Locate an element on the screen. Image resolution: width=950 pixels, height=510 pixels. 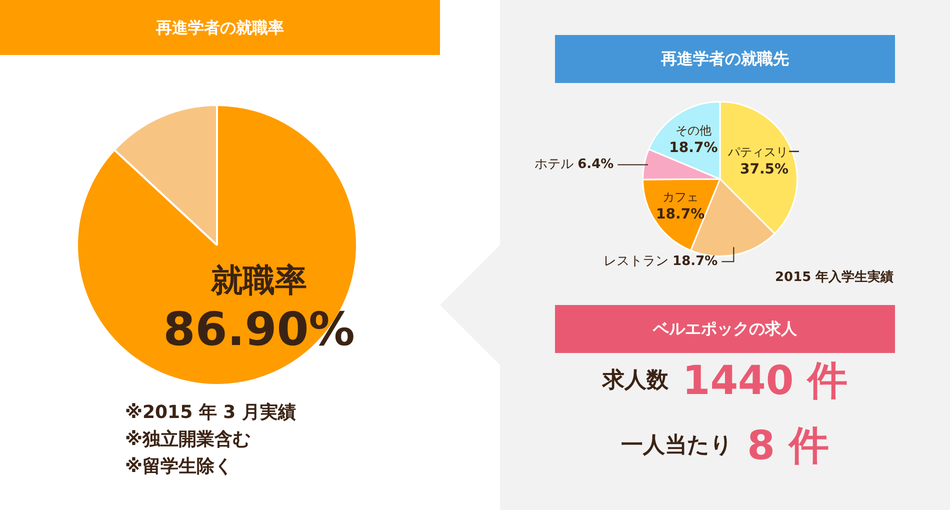
slice-label: レストラン is located at coordinates (638, 262).